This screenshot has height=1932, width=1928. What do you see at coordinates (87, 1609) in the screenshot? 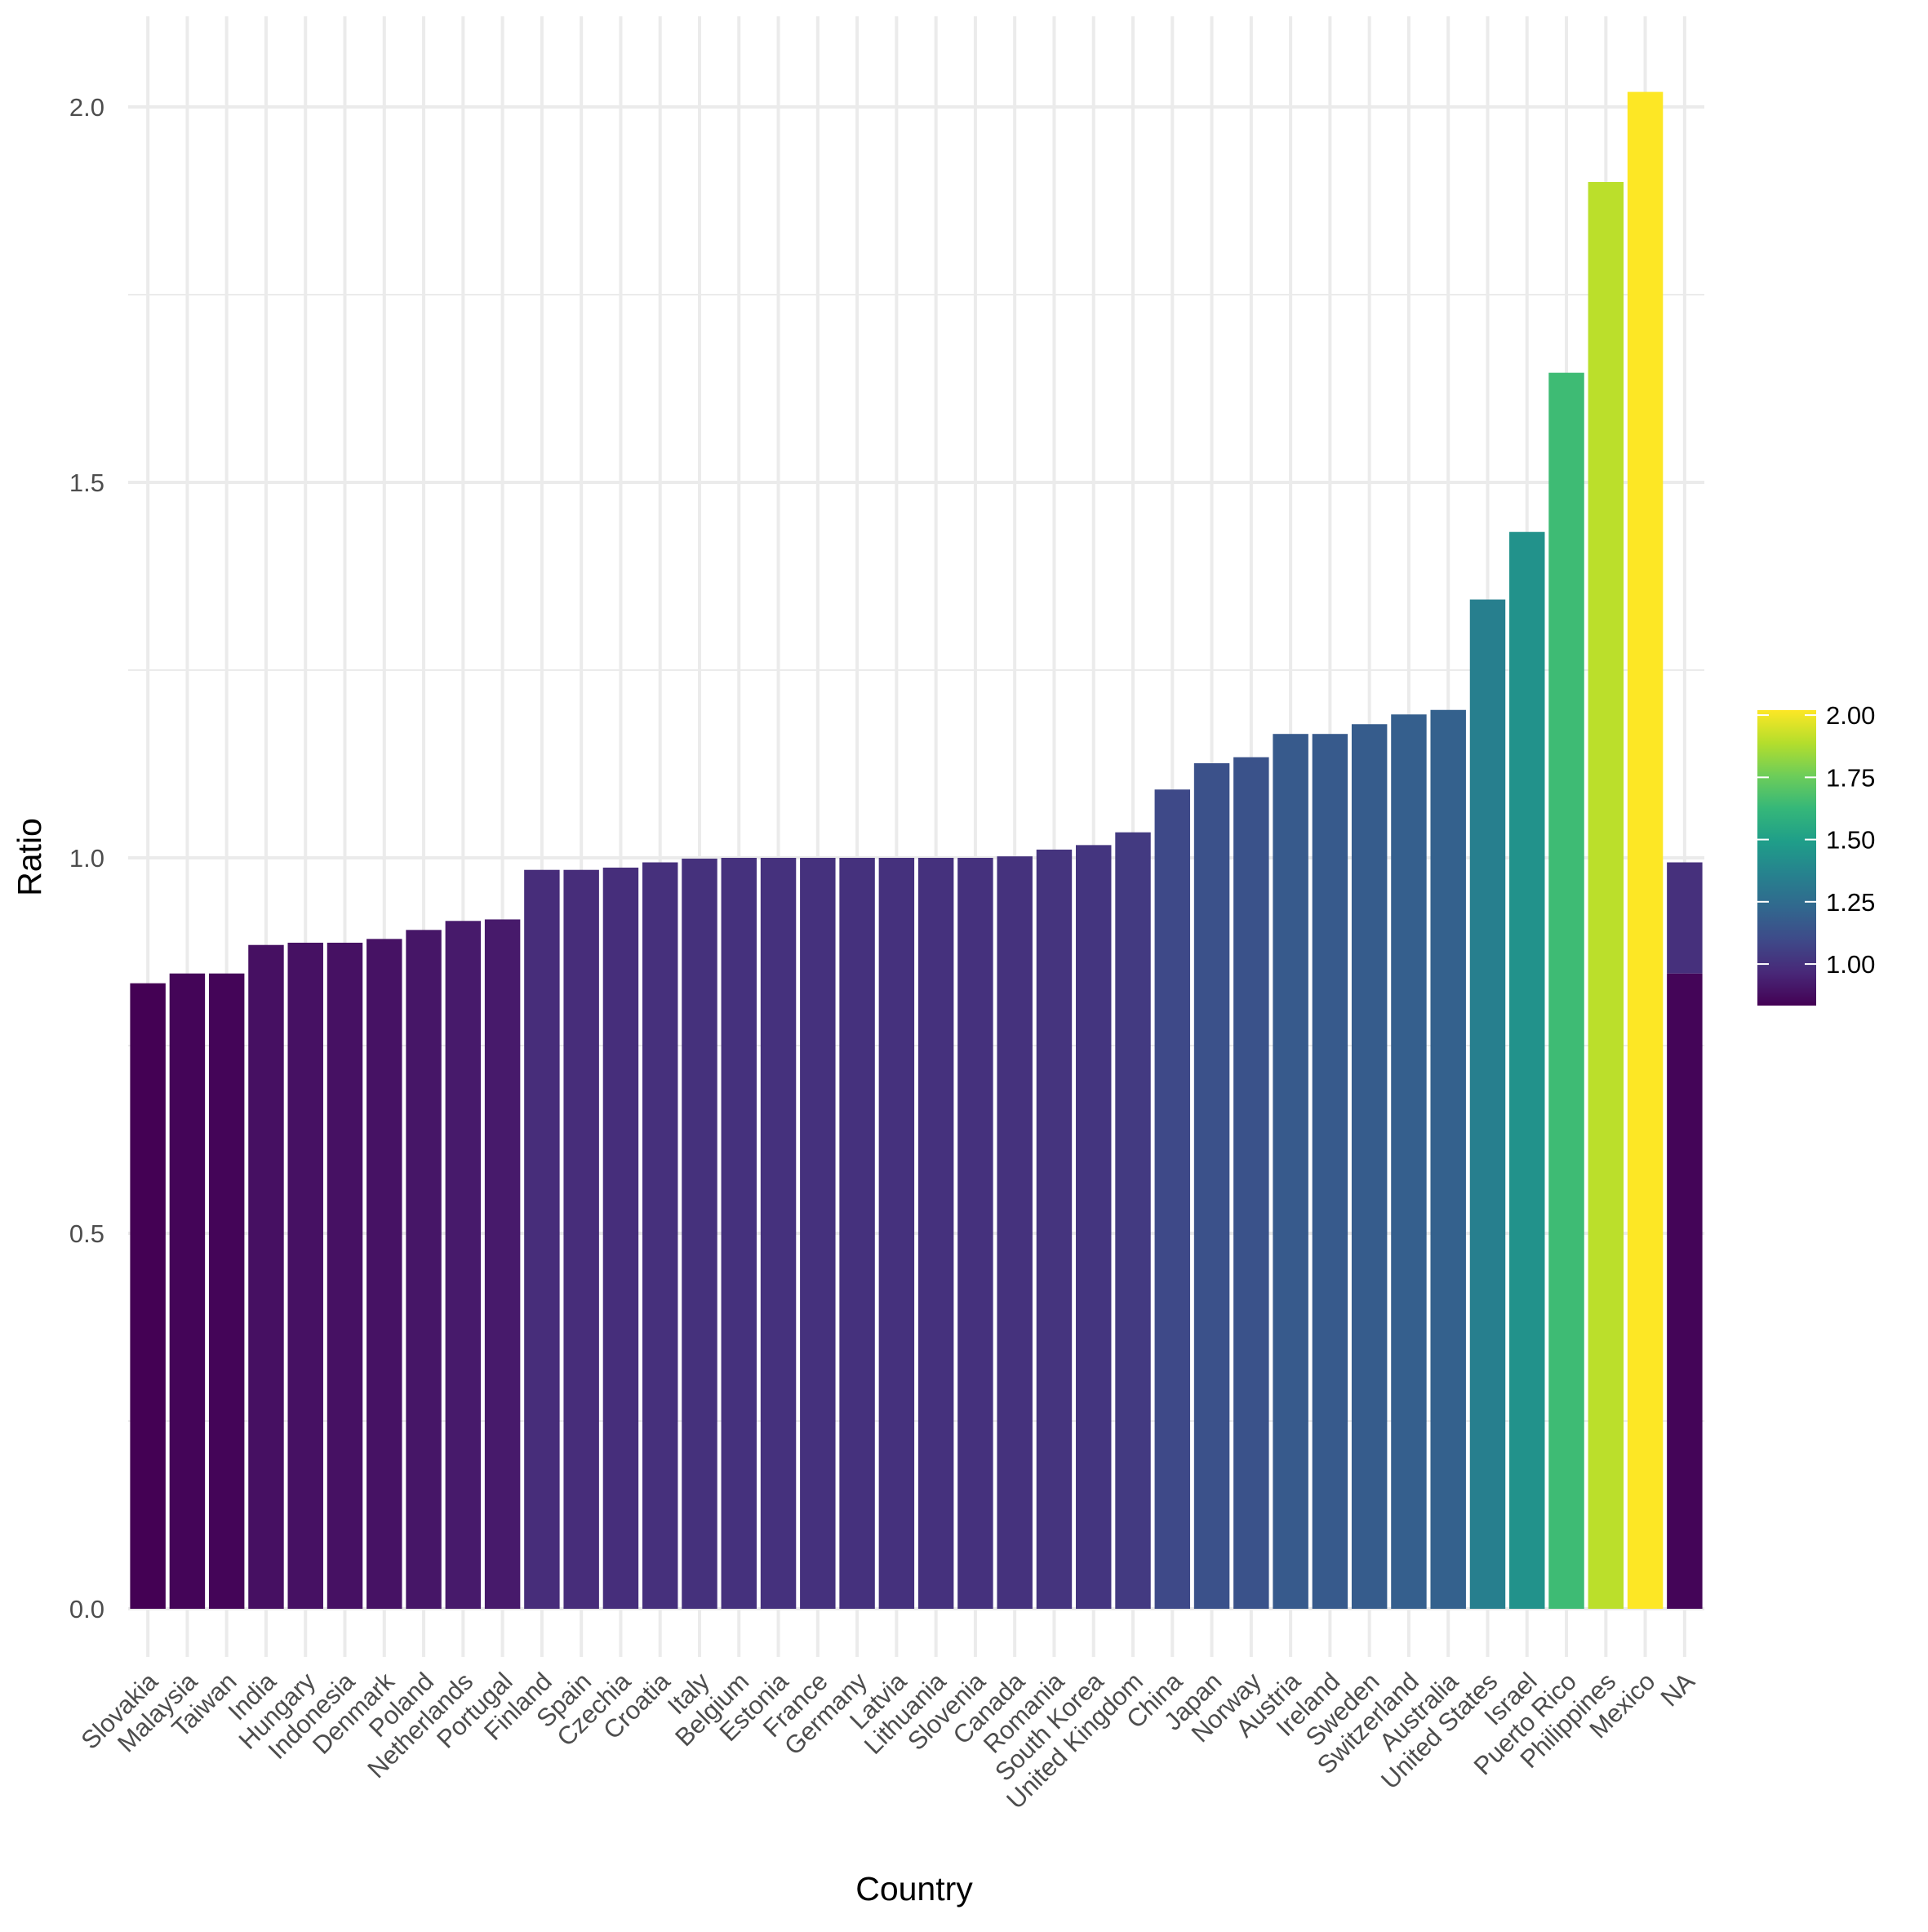
I see `y-tick-label: 0.0` at bounding box center [87, 1609].